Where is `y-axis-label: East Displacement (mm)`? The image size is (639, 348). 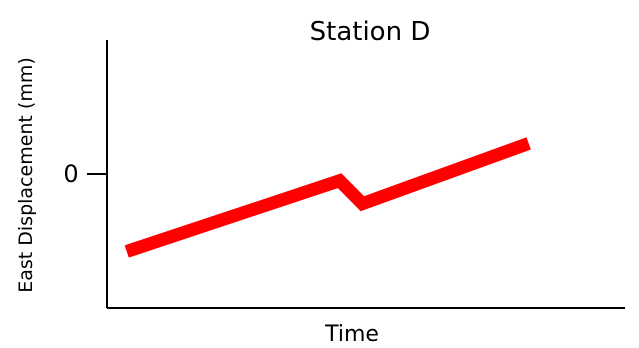
y-axis-label: East Displacement (mm) is located at coordinates (26, 175).